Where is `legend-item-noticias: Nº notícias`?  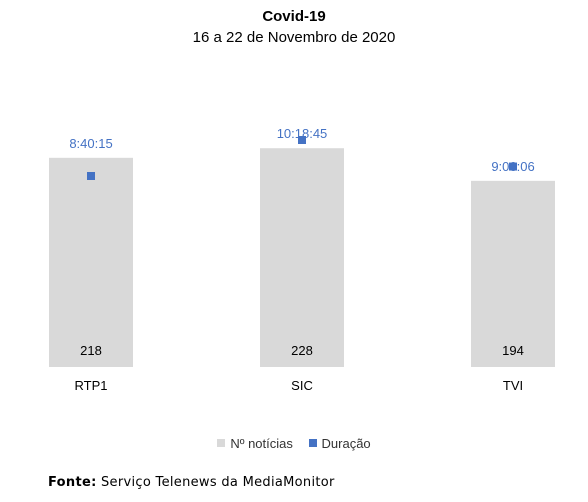 legend-item-noticias: Nº notícias is located at coordinates (255, 443).